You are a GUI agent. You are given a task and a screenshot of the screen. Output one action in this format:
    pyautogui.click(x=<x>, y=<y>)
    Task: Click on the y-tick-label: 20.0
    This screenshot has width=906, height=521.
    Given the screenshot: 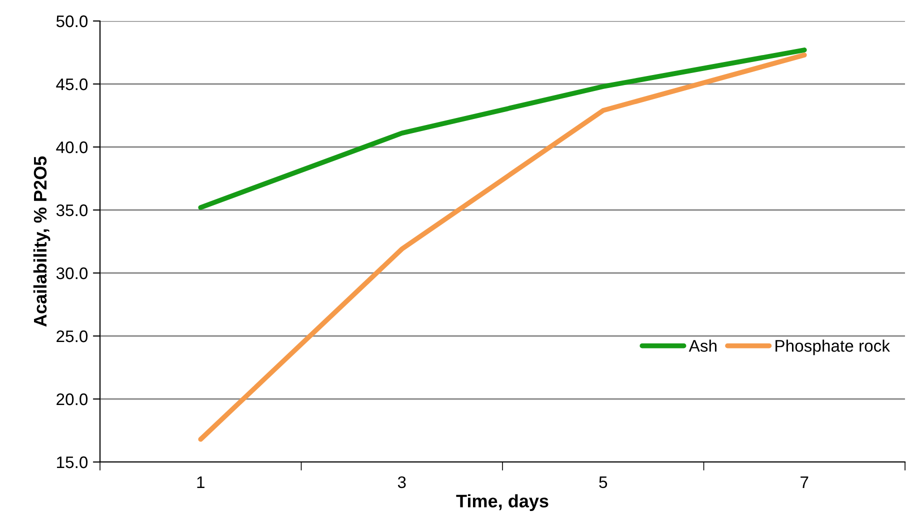 What is the action you would take?
    pyautogui.click(x=72, y=399)
    